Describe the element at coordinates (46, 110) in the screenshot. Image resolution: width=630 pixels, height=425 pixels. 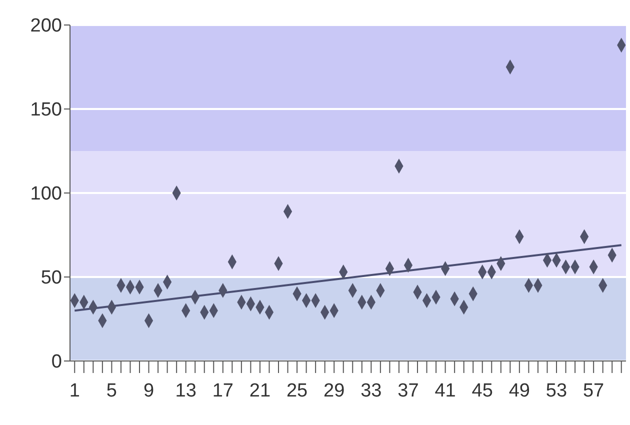
I see `y-tick-label: 150` at that location.